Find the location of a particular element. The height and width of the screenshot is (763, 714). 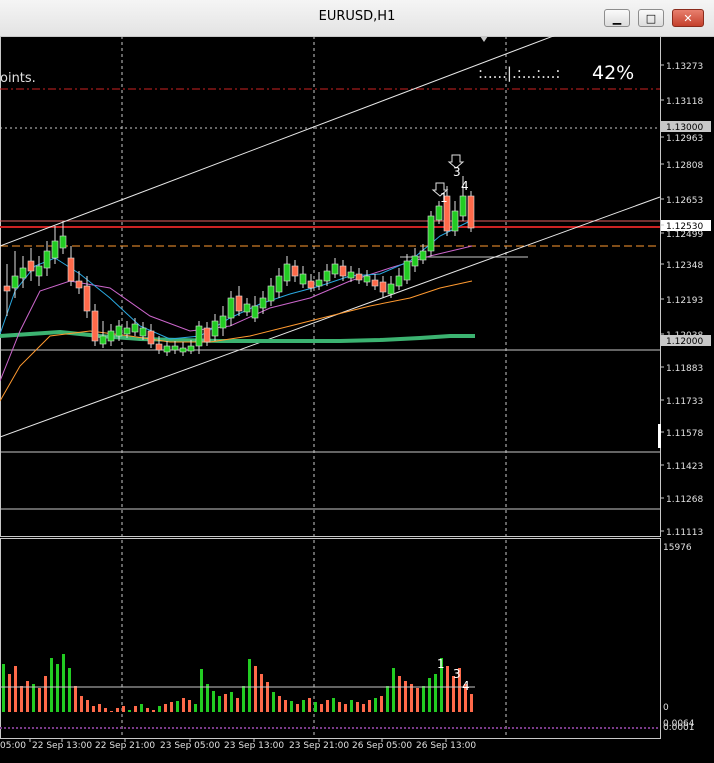

down-arrow-icon is located at coordinates (456, 161).